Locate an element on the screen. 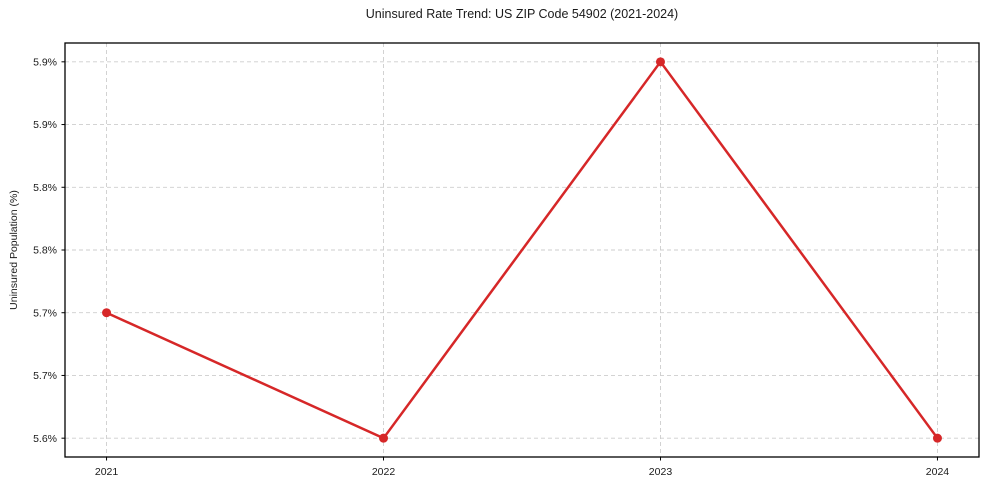  x-tick-label: 2023 is located at coordinates (661, 472).